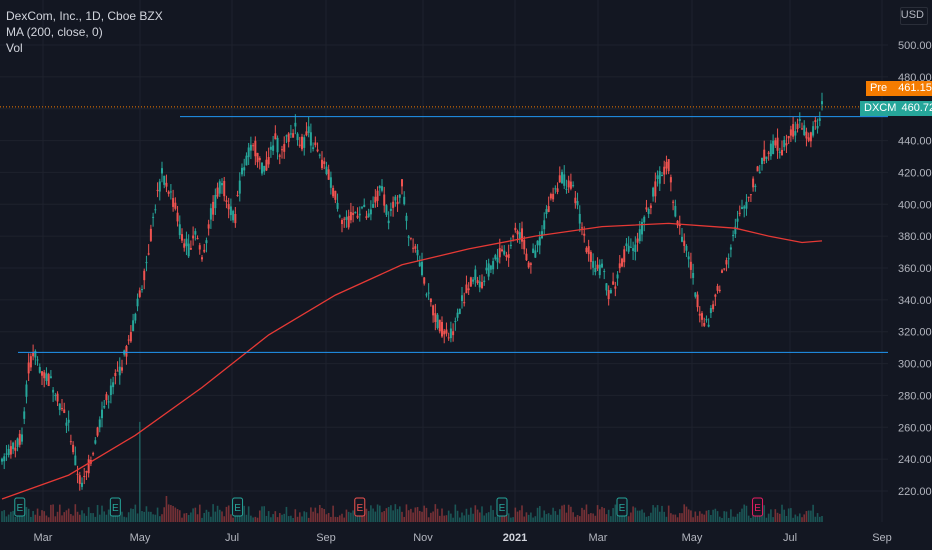 The height and width of the screenshot is (550, 932). I want to click on price-axis-label: 400.00, so click(915, 205).